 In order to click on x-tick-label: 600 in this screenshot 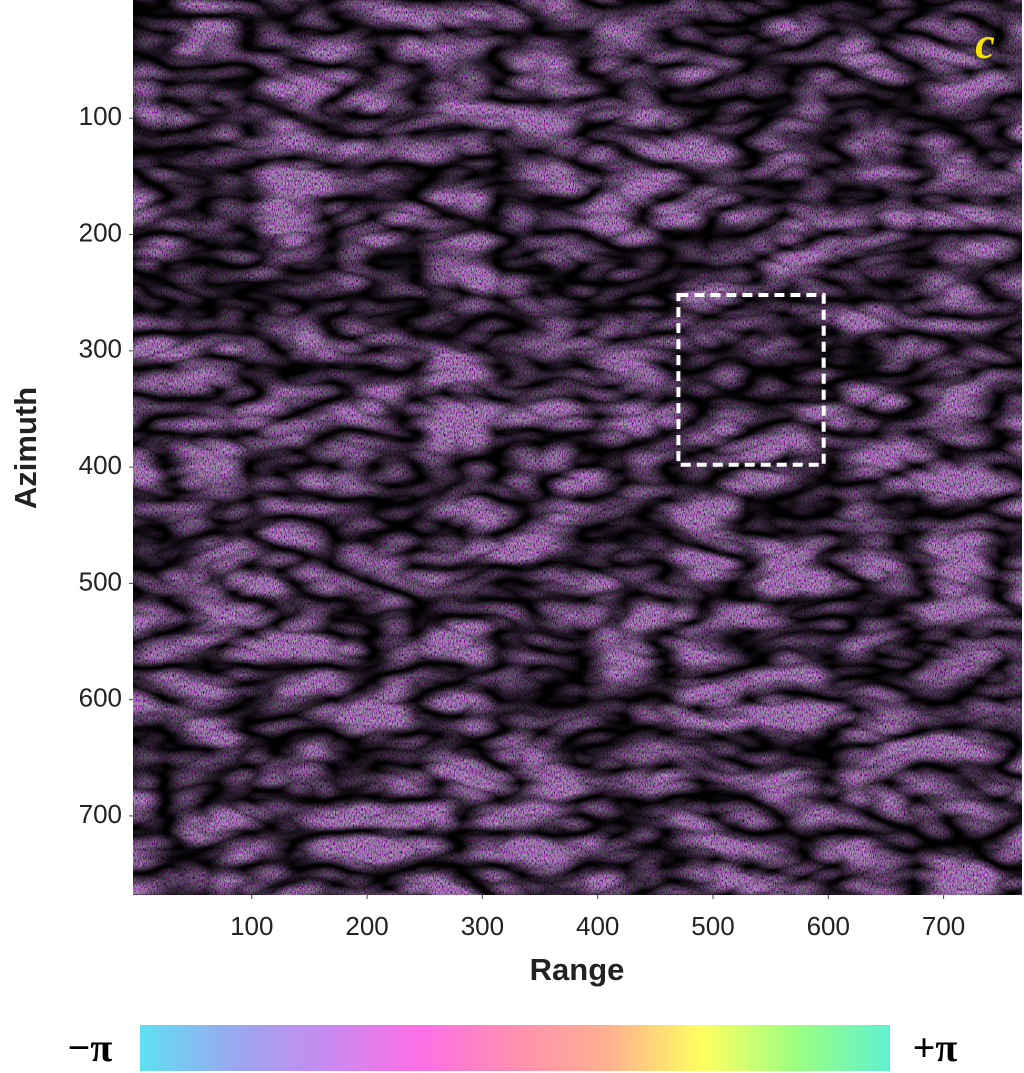, I will do `click(828, 926)`.